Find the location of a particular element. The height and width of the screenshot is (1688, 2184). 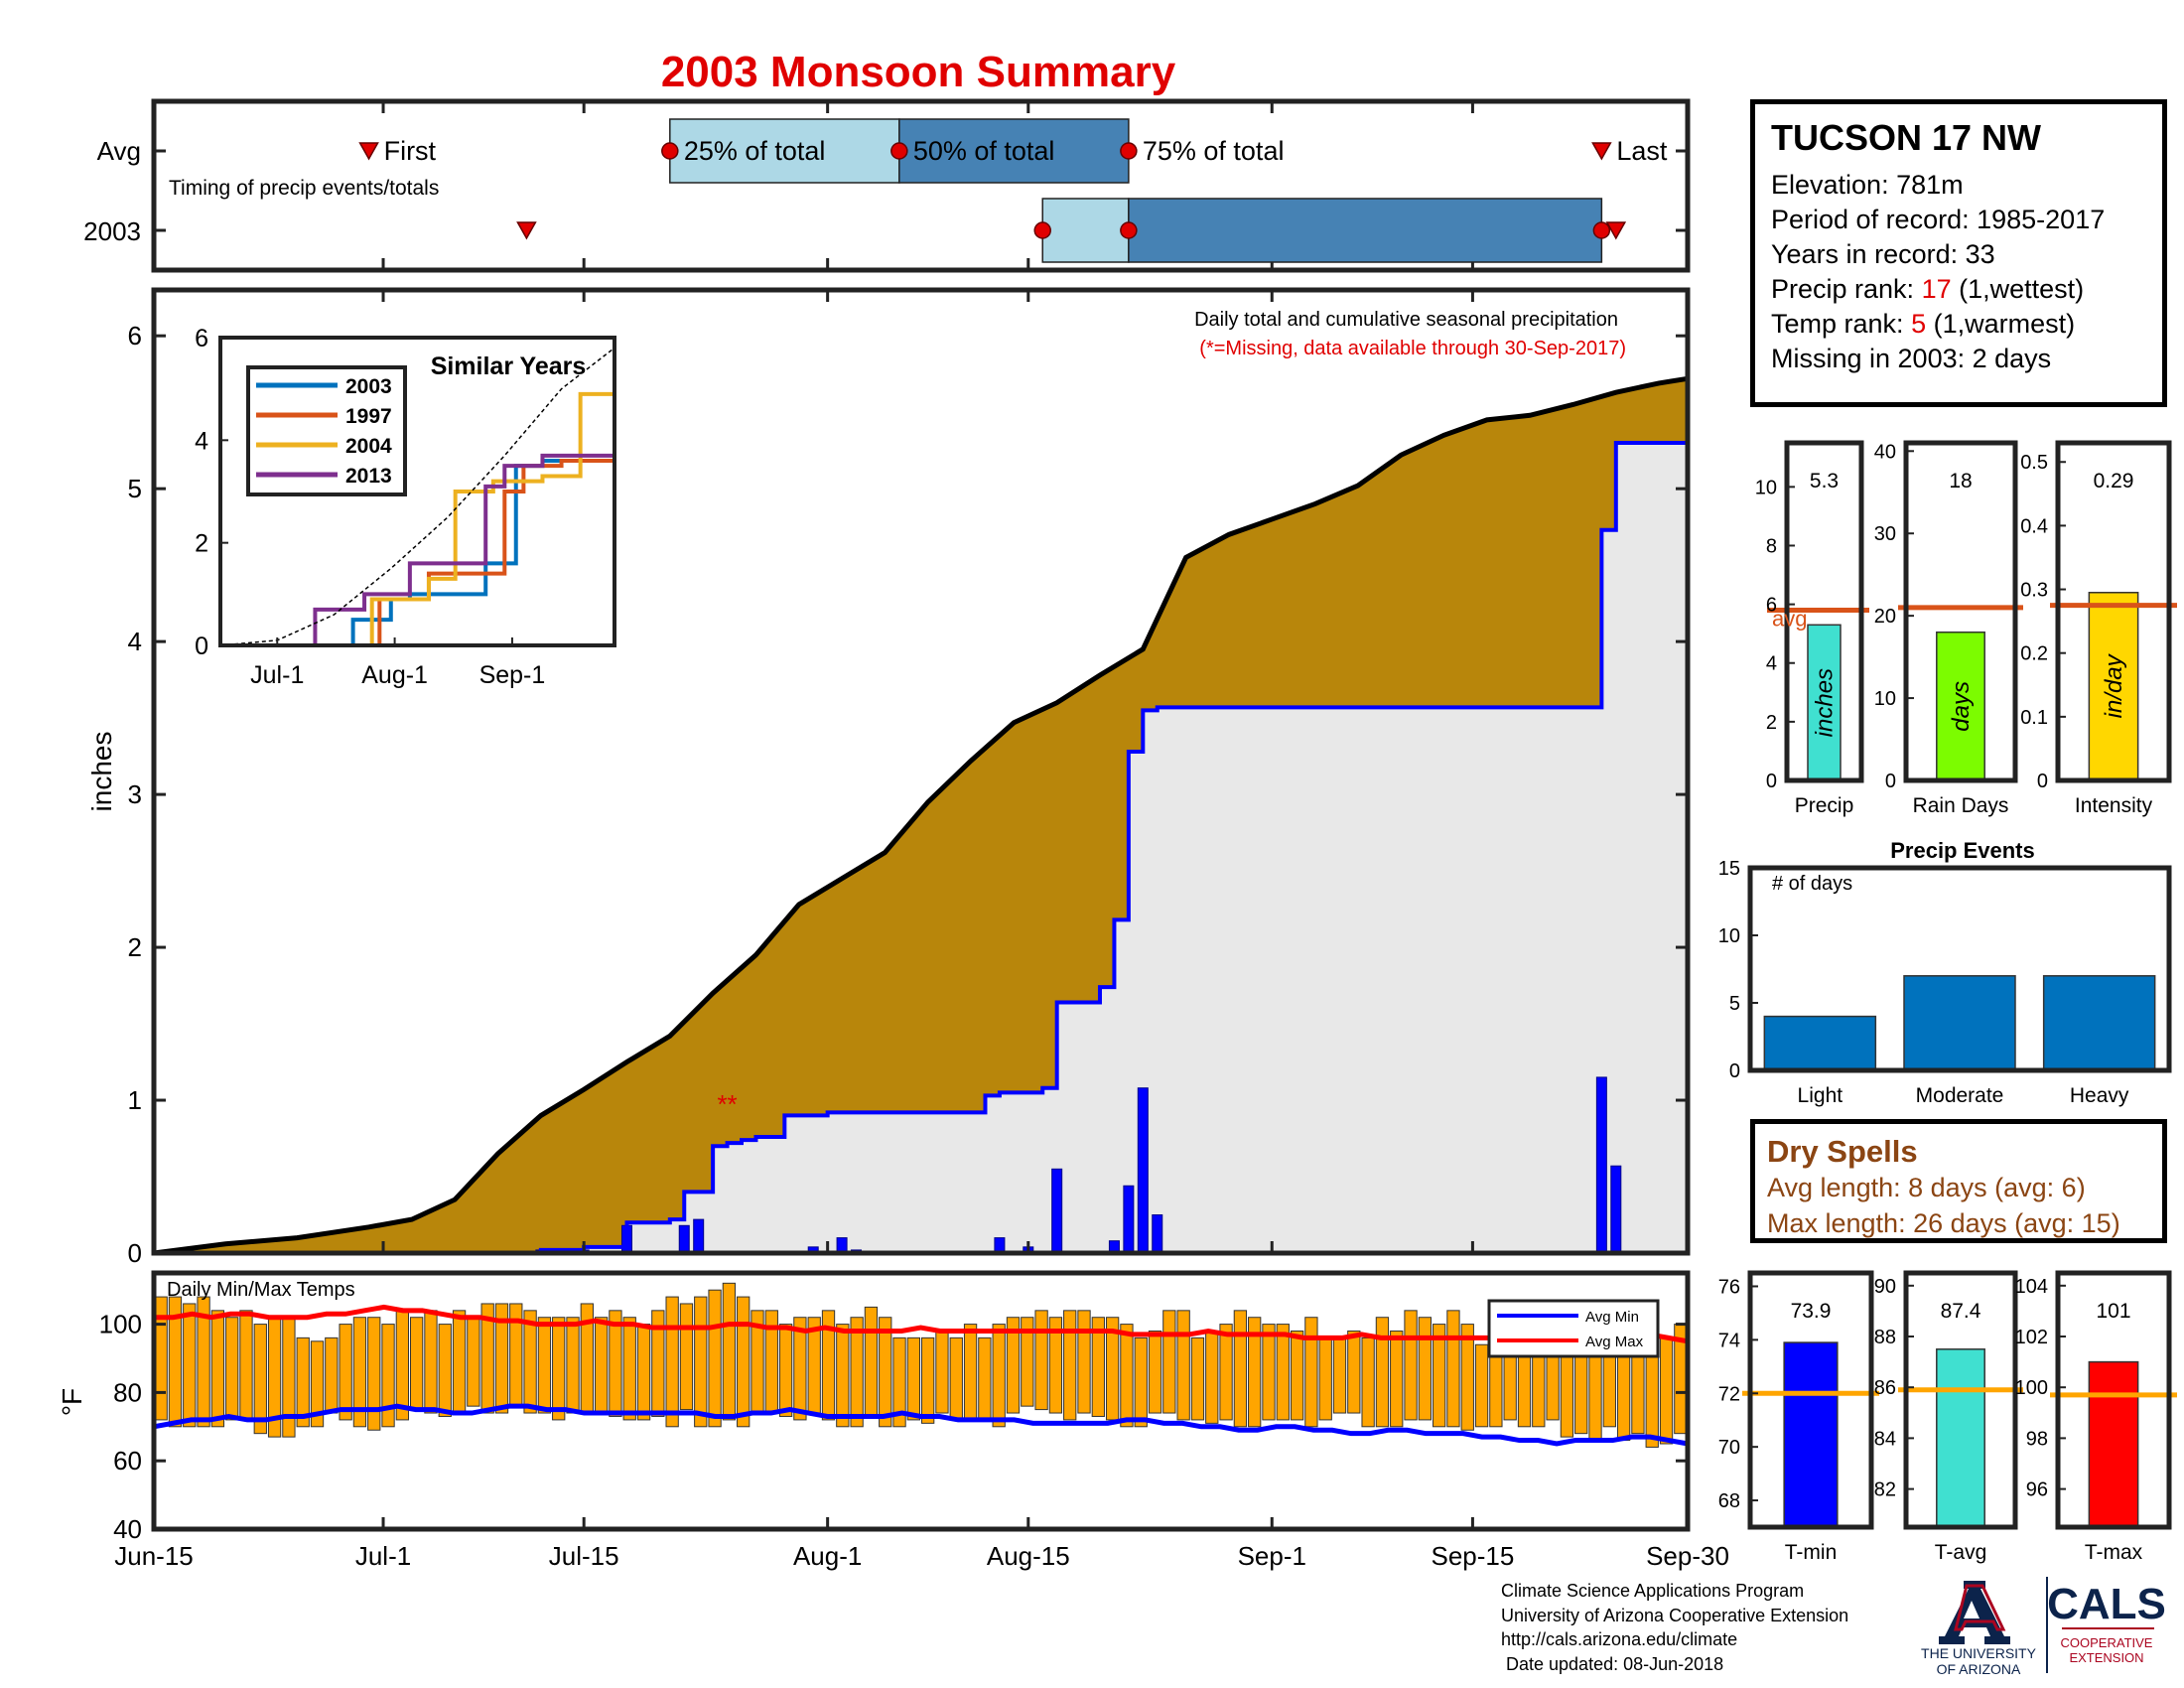

temp-y-tick-label: 100 is located at coordinates (120, 1324).